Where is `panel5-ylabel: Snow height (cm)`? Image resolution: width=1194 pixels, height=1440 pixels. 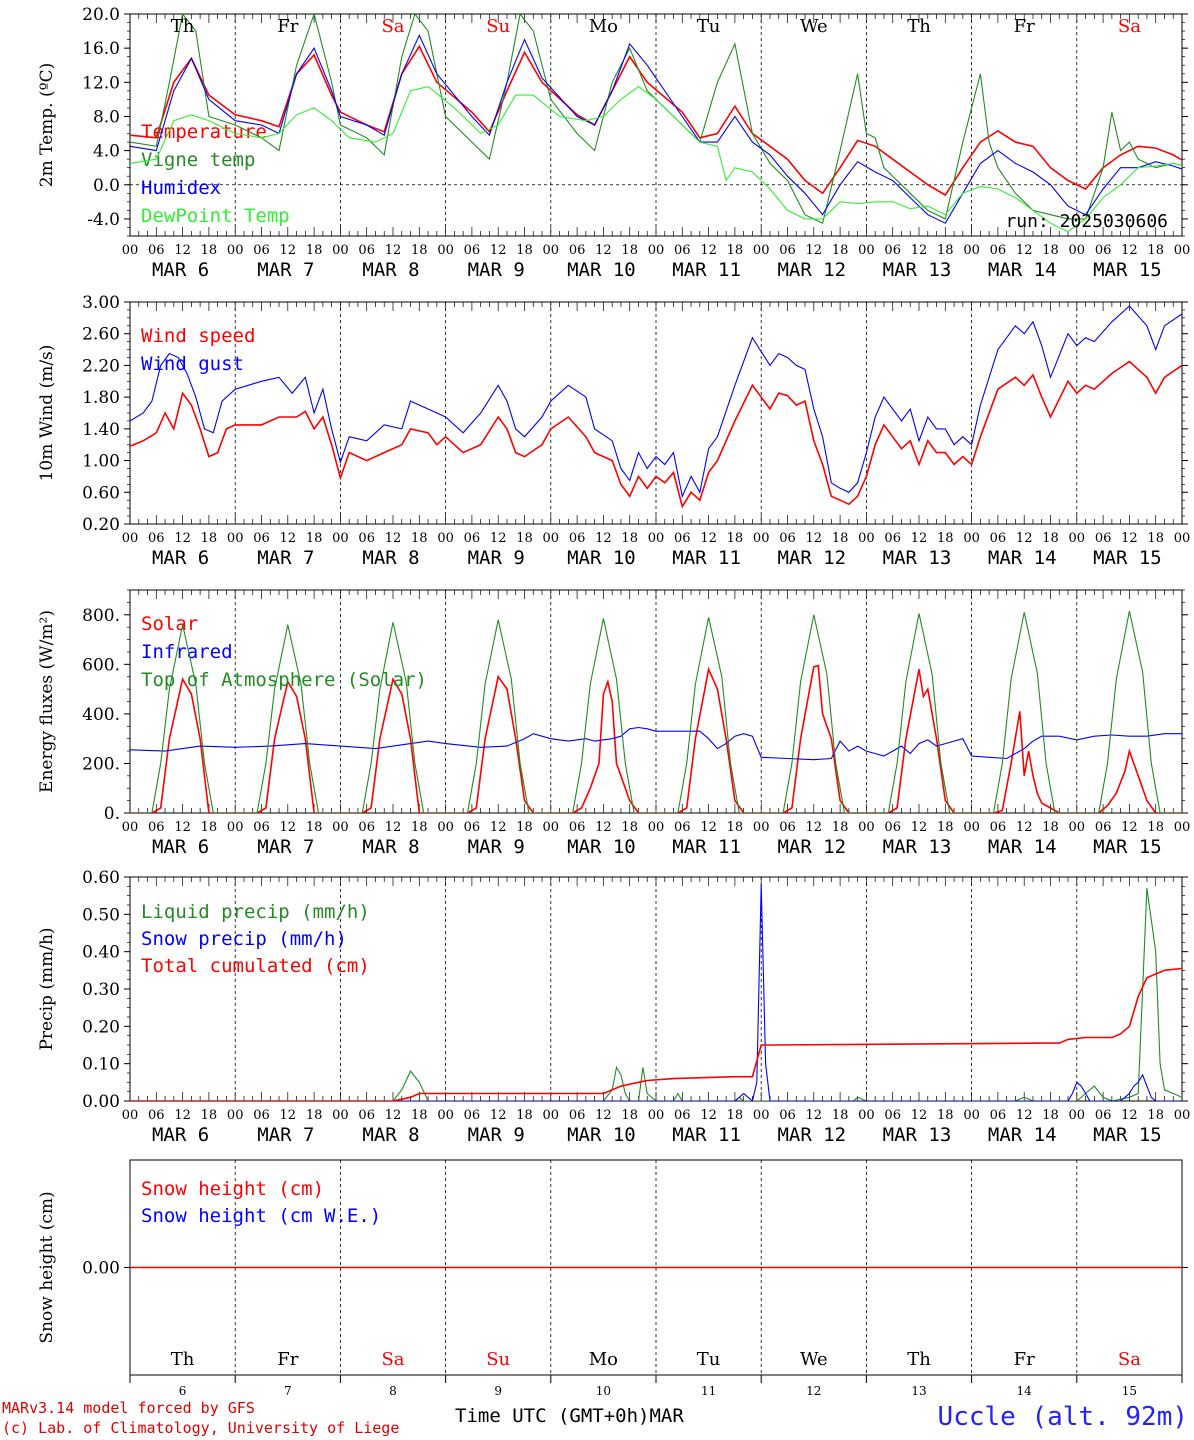
panel5-ylabel: Snow height (cm) is located at coordinates (47, 1267).